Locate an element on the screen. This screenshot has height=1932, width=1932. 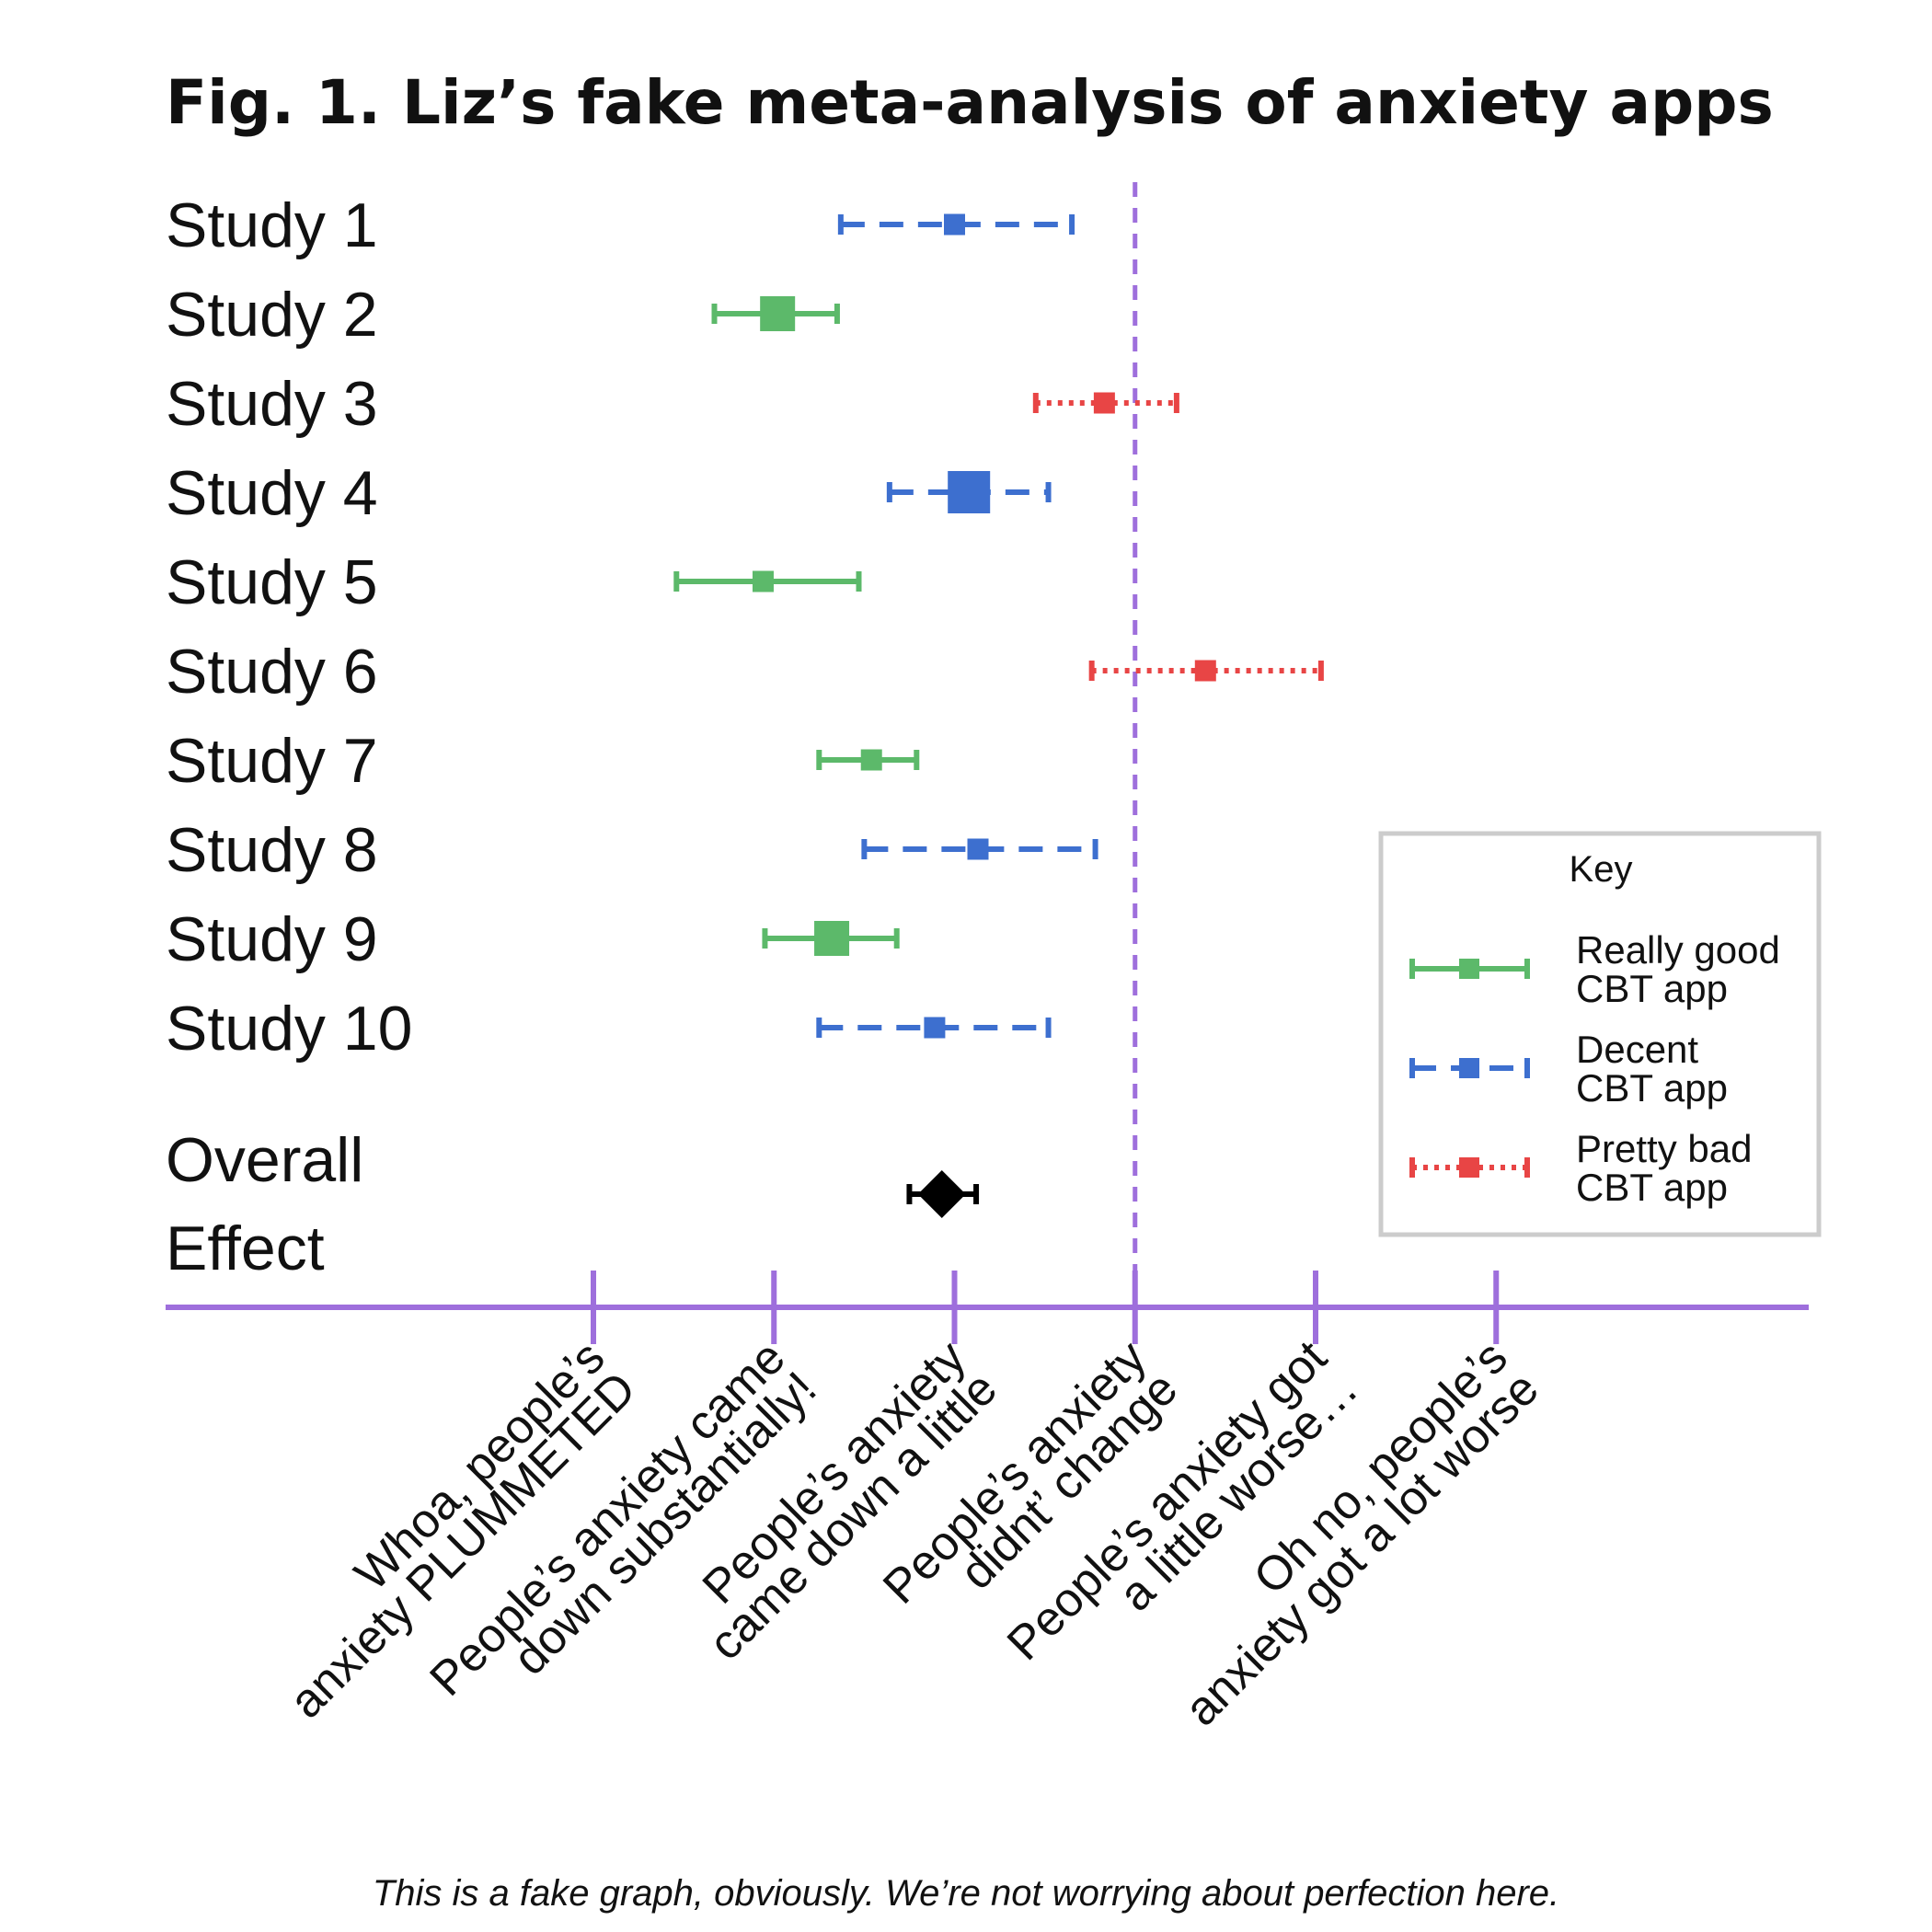
study-6-point is located at coordinates (1205, 671).